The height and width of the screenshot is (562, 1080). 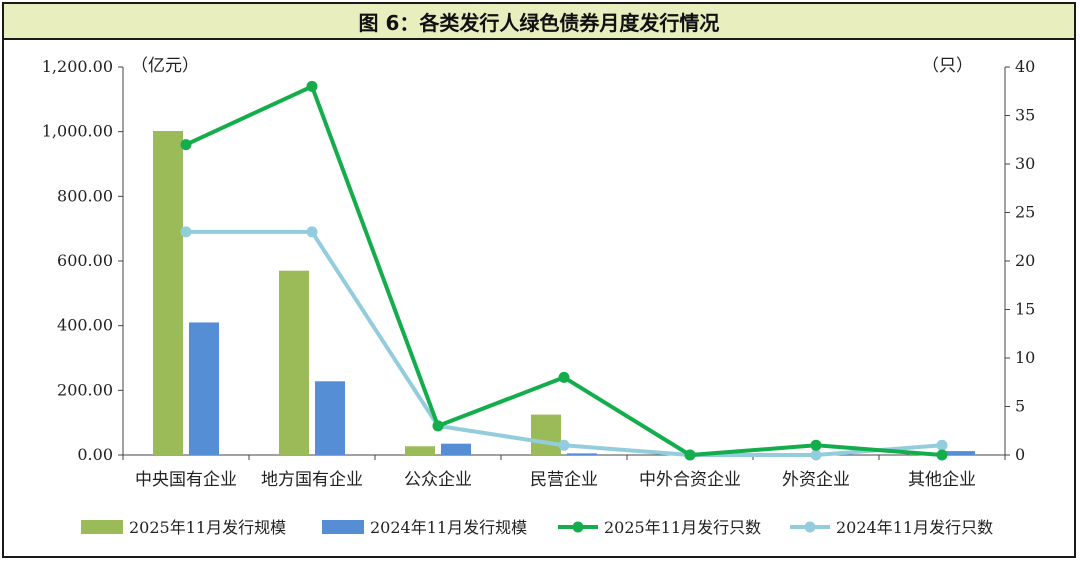 What do you see at coordinates (77, 66) in the screenshot?
I see `left-tick-label: 1,200.00` at bounding box center [77, 66].